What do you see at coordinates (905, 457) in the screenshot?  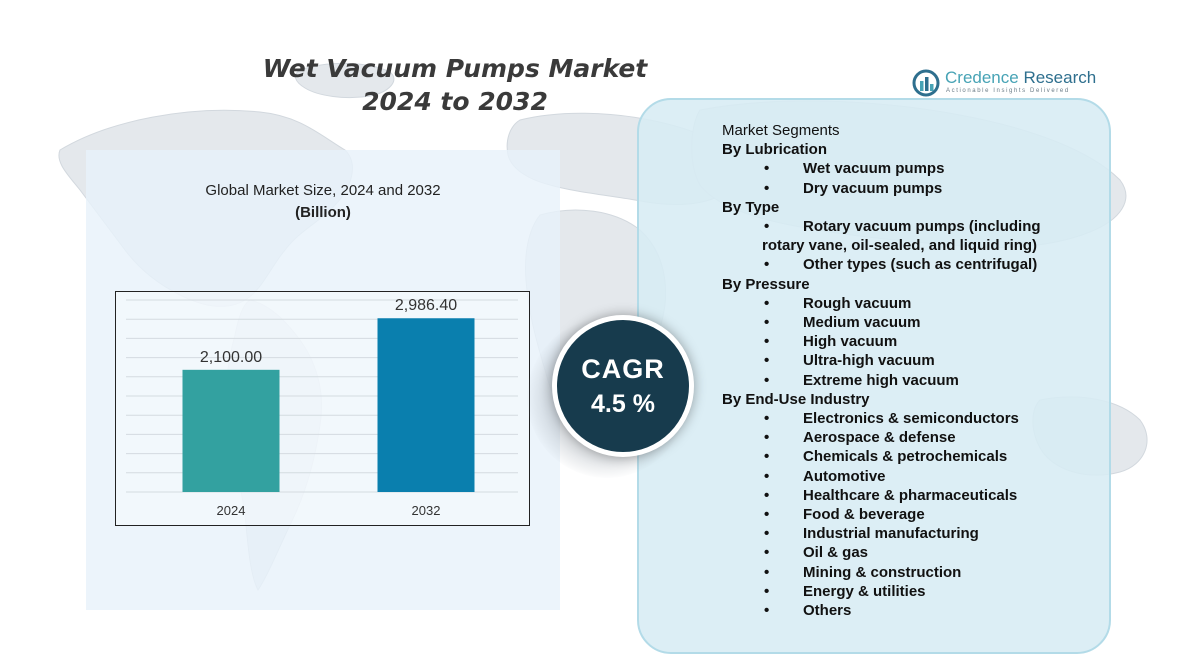 I see `segment-item-label: Chemicals & petrochemicals` at bounding box center [905, 457].